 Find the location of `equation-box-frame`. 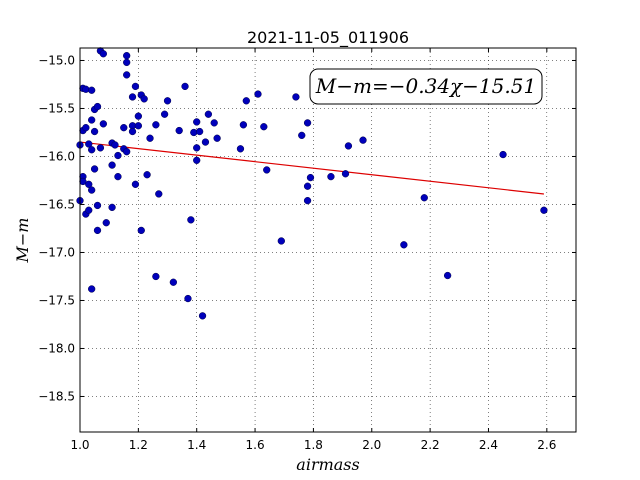

equation-box-frame is located at coordinates (426, 86).